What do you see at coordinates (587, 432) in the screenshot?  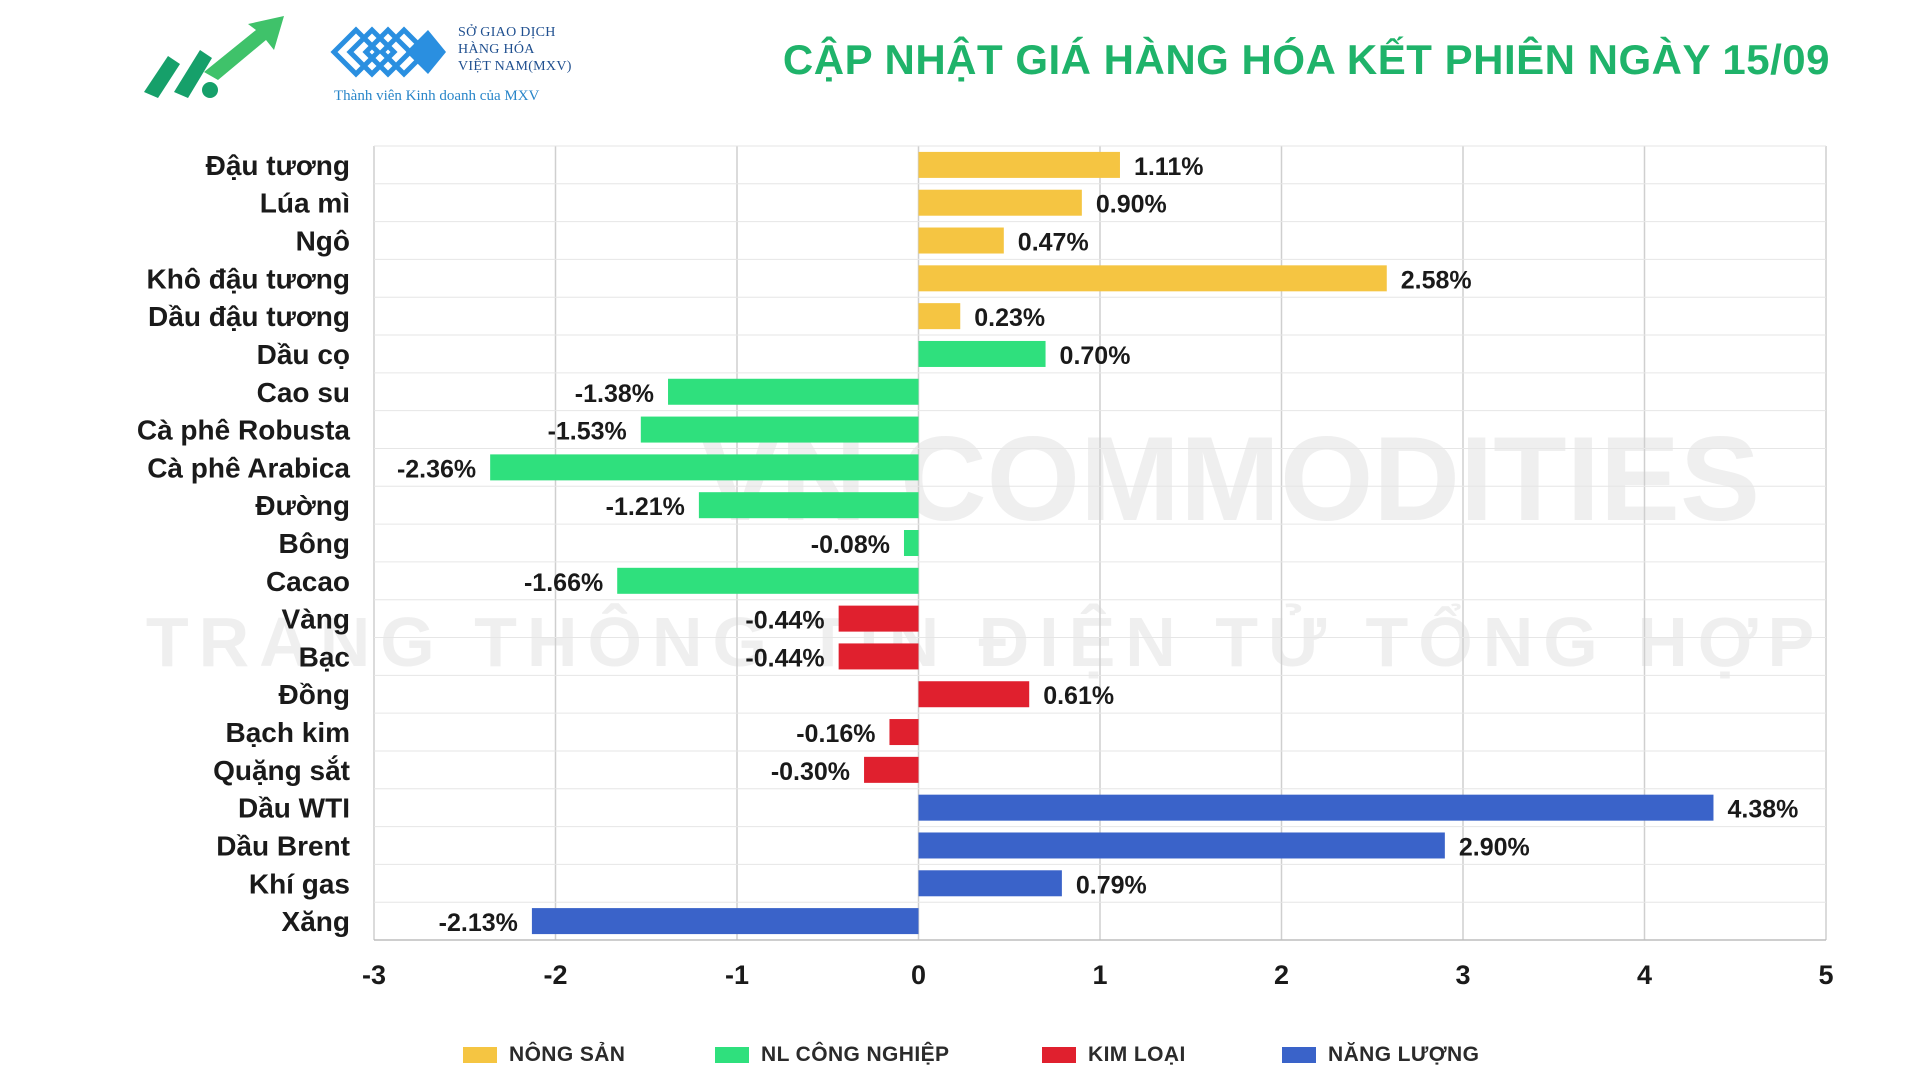 I see `data-label: -1.53%` at bounding box center [587, 432].